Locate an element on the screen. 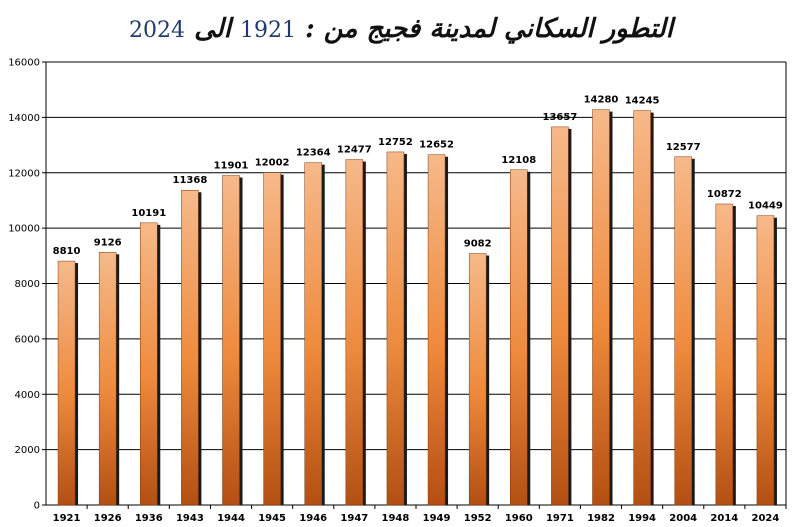 This screenshot has width=802, height=527. y-tick-label: 0 is located at coordinates (37, 506).